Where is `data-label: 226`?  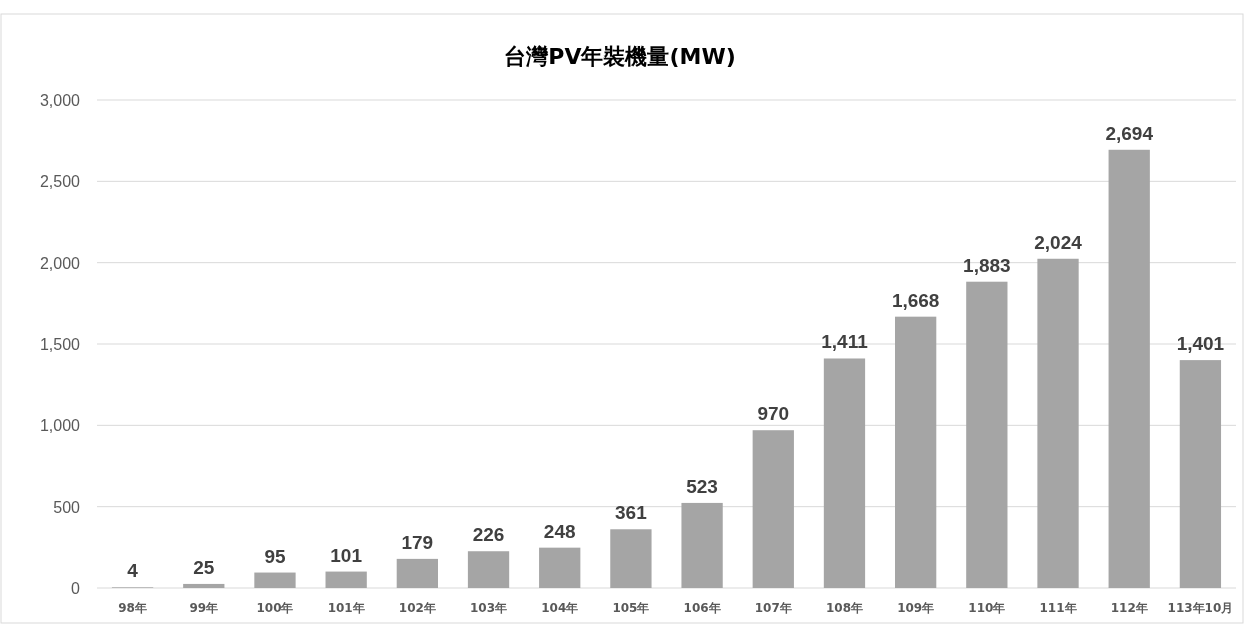 data-label: 226 is located at coordinates (488, 535).